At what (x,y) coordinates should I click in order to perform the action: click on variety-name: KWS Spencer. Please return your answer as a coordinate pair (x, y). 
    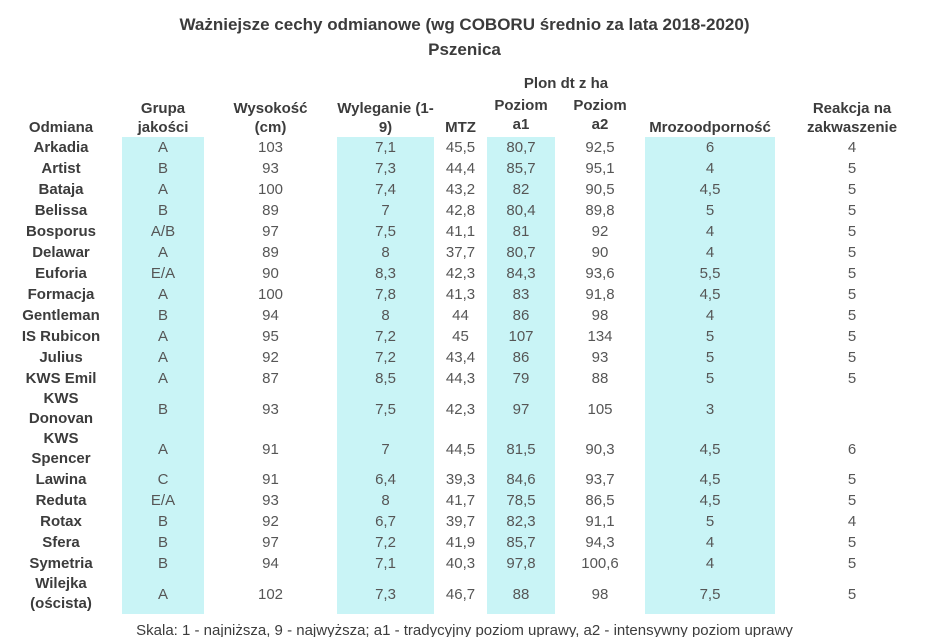
    Looking at the image, I should click on (61, 448).